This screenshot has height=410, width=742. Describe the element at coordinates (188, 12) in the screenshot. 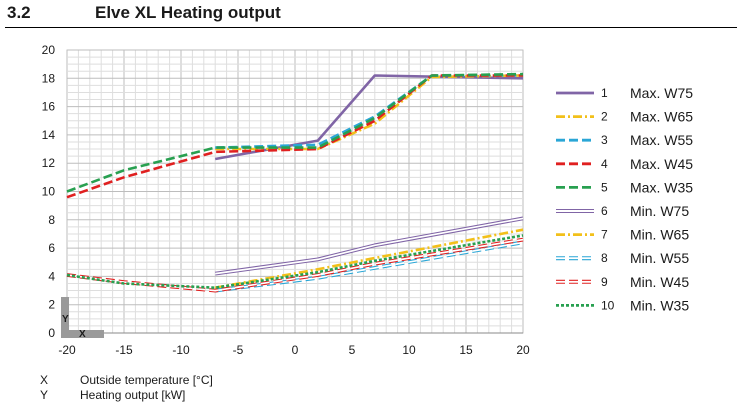

I see `section-title: Elve XL Heating output` at that location.